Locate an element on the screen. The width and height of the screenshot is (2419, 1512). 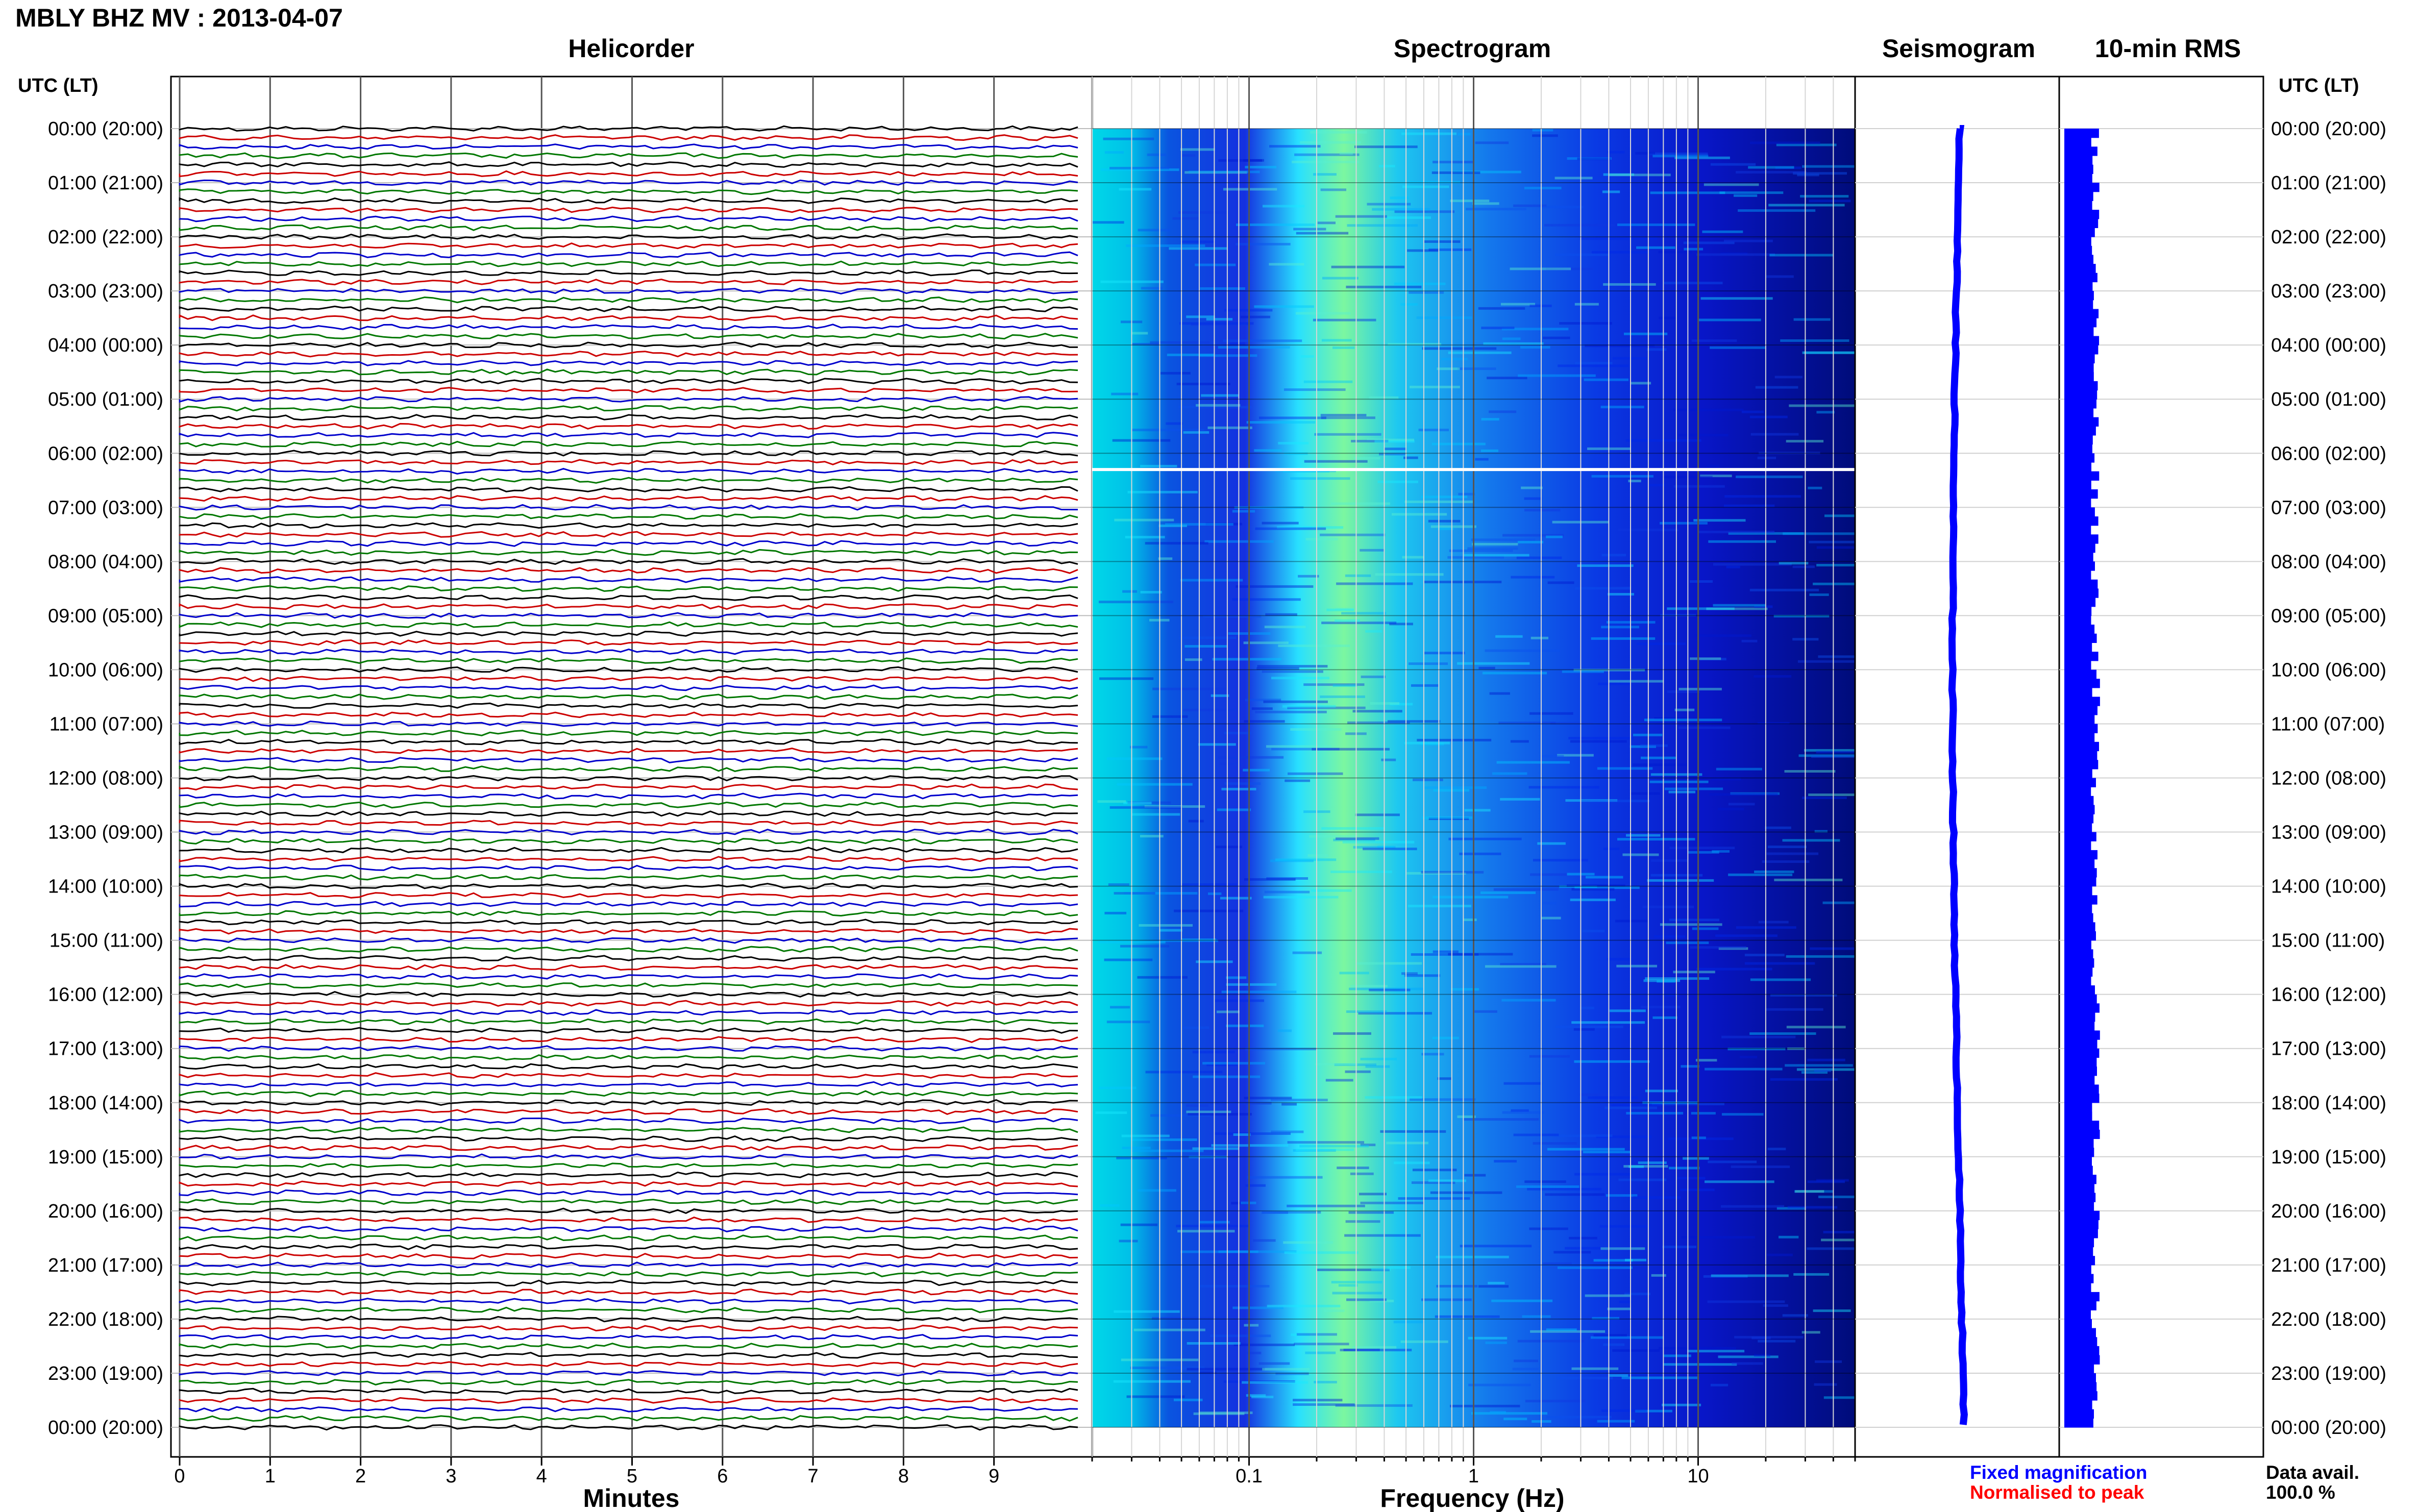
helicorder-tick-label: 9 is located at coordinates (994, 1476).